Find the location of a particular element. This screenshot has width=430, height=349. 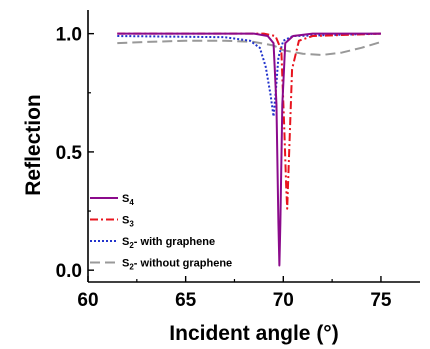

x-tick-label: 65 is located at coordinates (186, 300).